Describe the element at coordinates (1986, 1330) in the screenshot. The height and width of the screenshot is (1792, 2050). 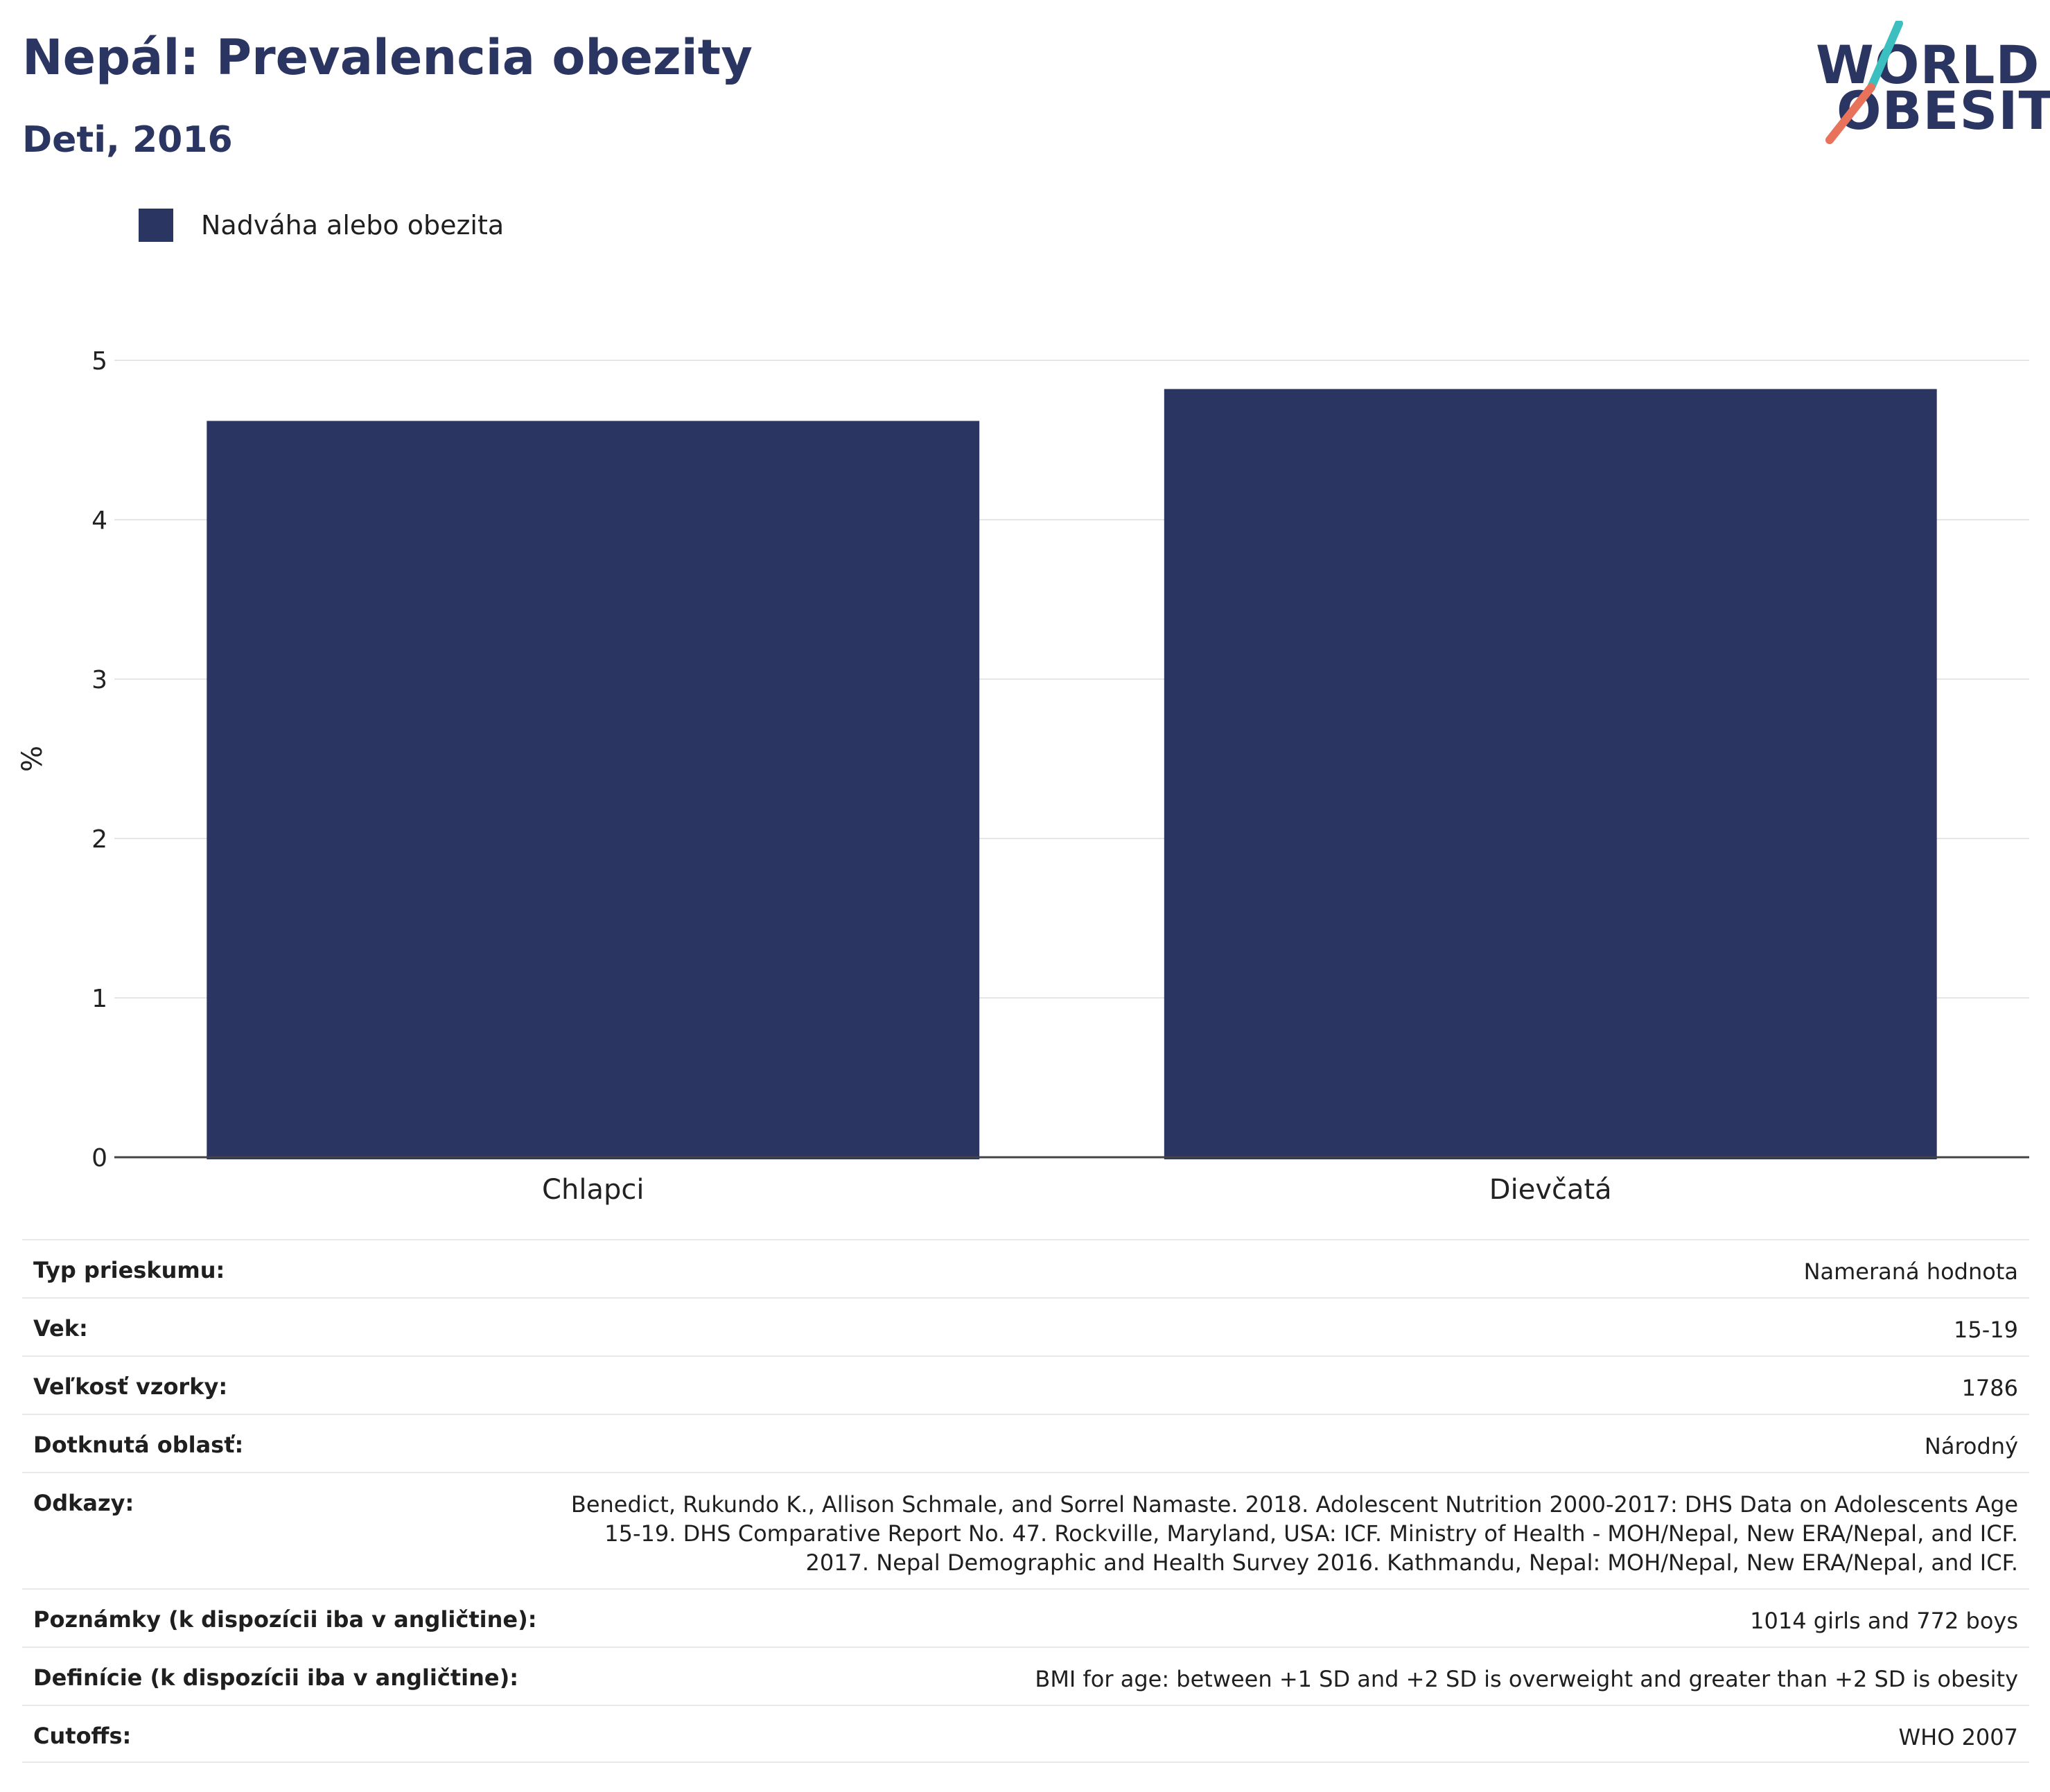
I see `meta-value: 15-19` at that location.